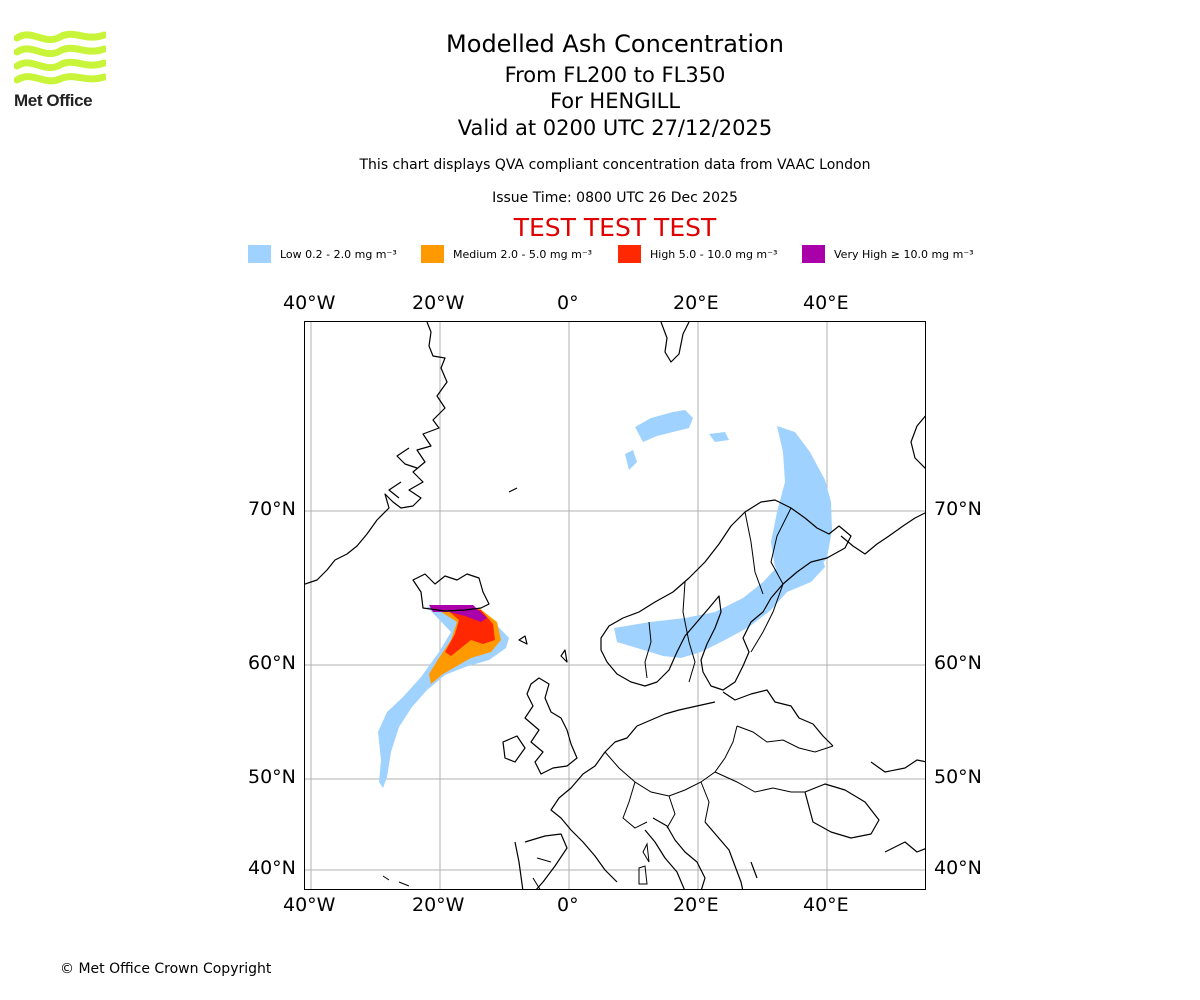  What do you see at coordinates (958, 868) in the screenshot?
I see `lat-label-right-40n: 40°N` at bounding box center [958, 868].